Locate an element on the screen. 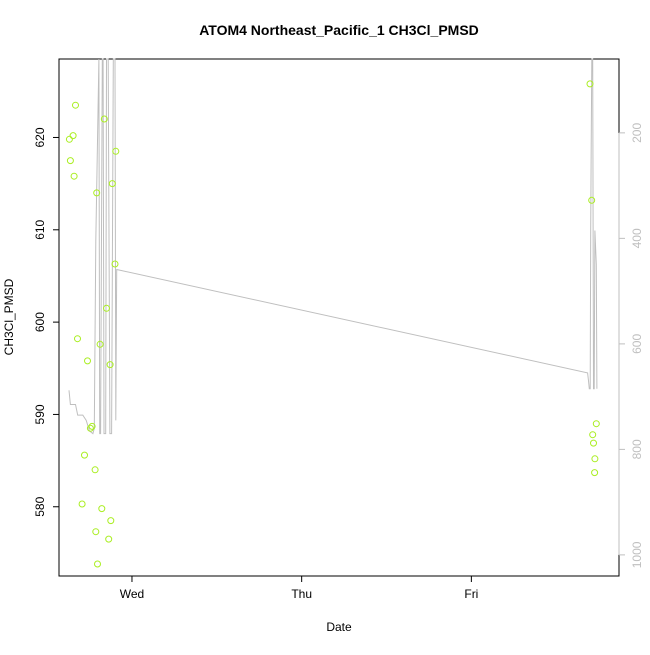 Image resolution: width=650 pixels, height=655 pixels. y2-tick-label: 1000 is located at coordinates (637, 554).